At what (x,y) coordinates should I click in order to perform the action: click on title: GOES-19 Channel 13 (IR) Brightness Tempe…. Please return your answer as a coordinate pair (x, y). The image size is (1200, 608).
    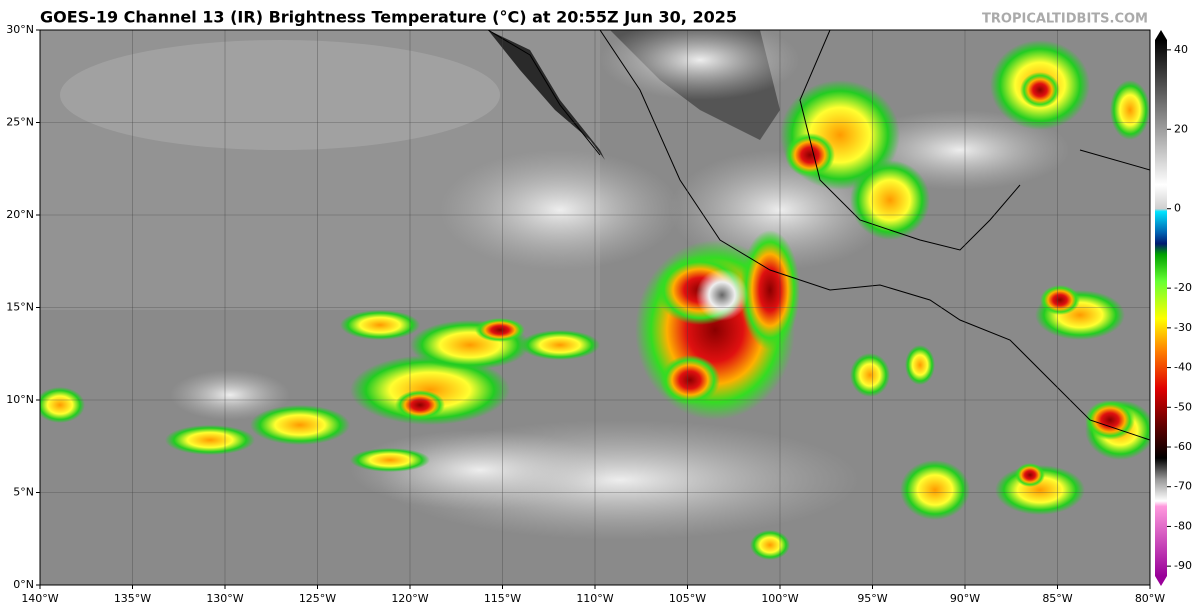
    Looking at the image, I should click on (388, 17).